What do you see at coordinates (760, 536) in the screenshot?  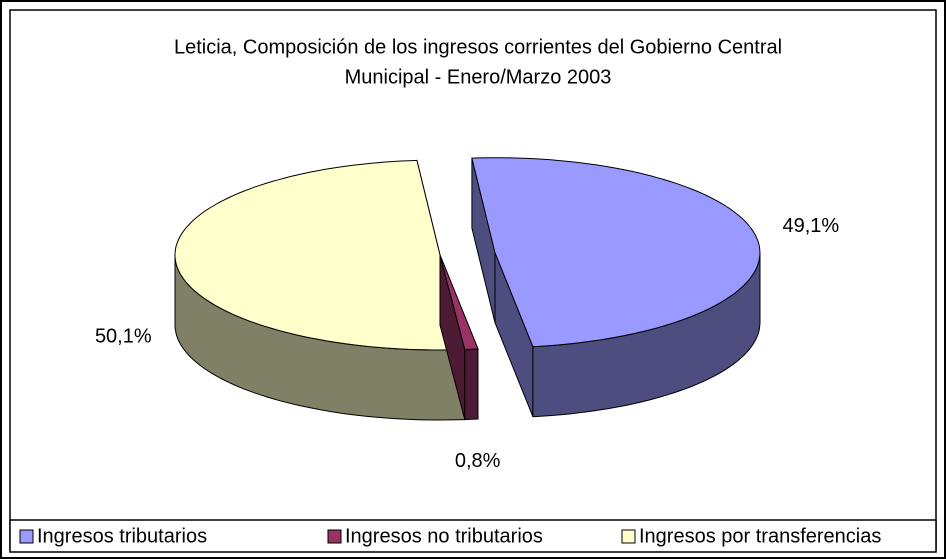 I see `legend-label: Ingresos por transferencias` at bounding box center [760, 536].